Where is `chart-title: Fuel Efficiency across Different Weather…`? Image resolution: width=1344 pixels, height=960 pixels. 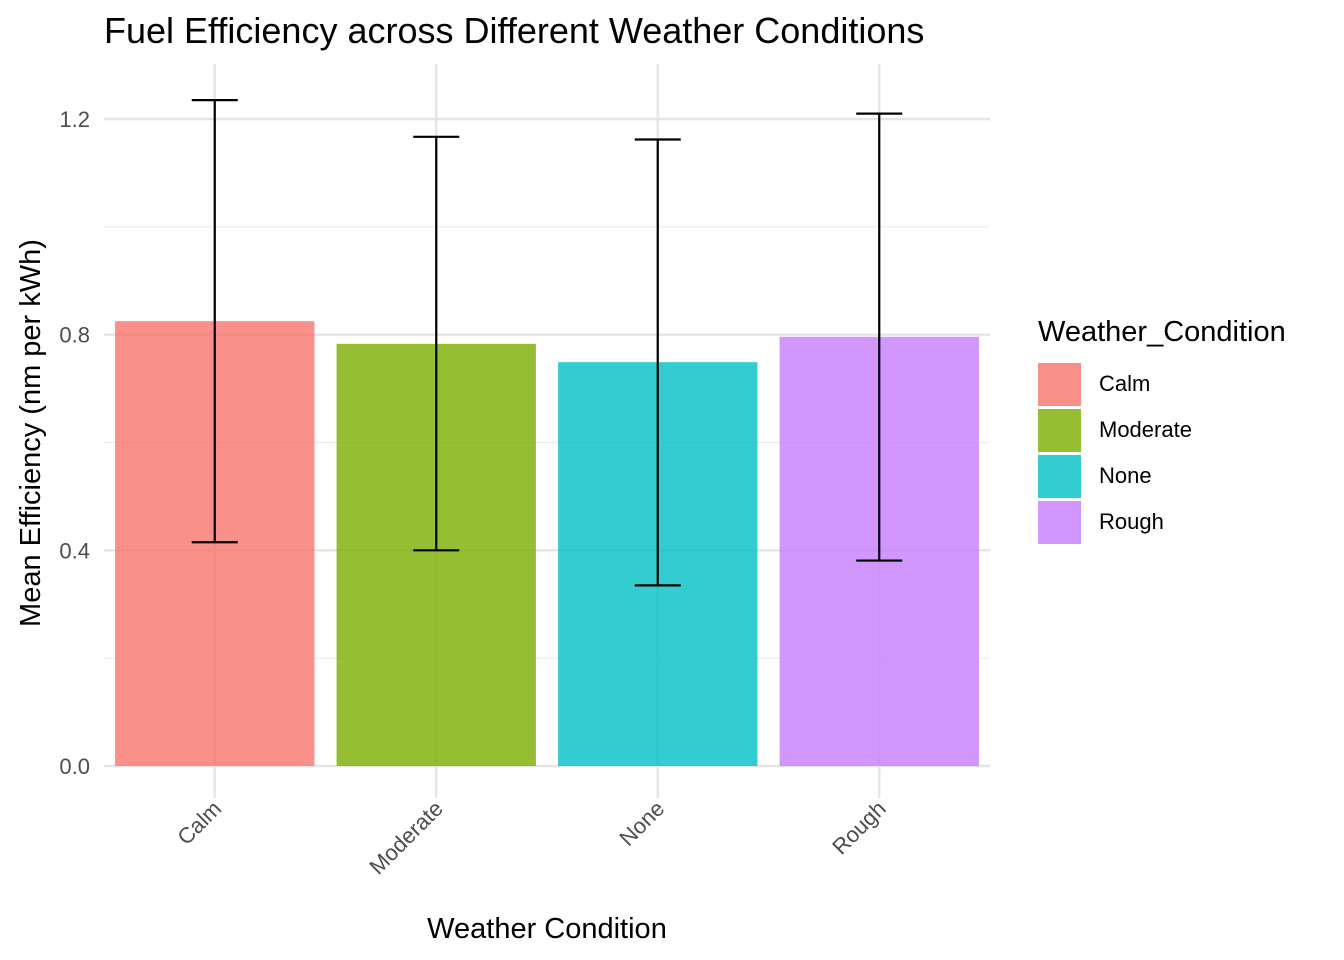 chart-title: Fuel Efficiency across Different Weather… is located at coordinates (514, 30).